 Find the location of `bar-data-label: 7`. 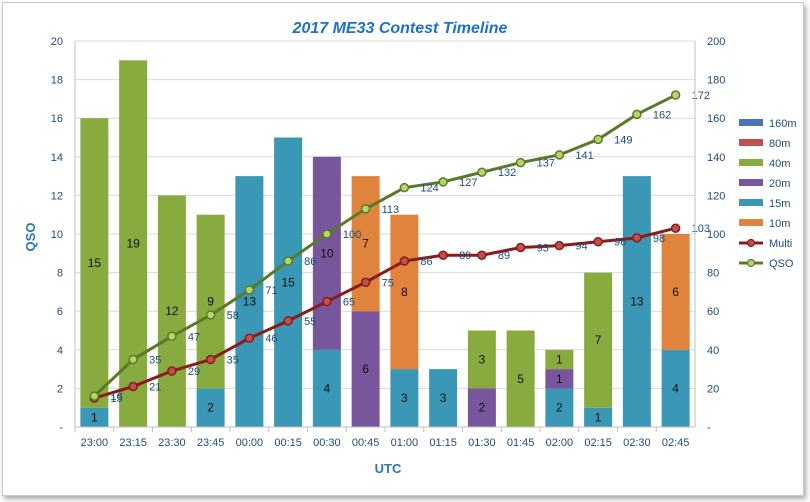

bar-data-label: 7 is located at coordinates (365, 244).